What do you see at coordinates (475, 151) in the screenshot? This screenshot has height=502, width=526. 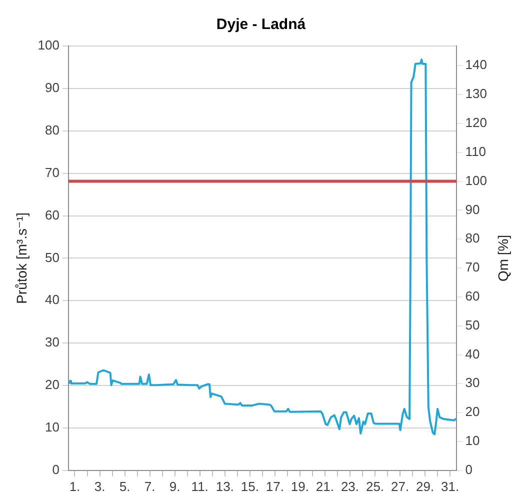 I see `y2-tick-label: 110` at bounding box center [475, 151].